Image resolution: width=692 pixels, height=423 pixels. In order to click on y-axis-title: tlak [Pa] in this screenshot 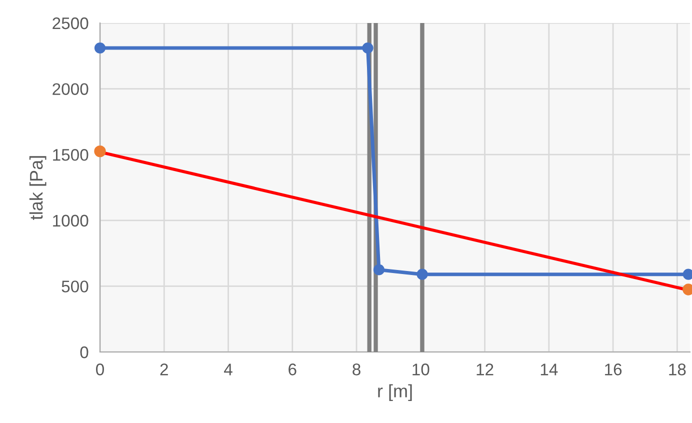, I will do `click(37, 188)`.